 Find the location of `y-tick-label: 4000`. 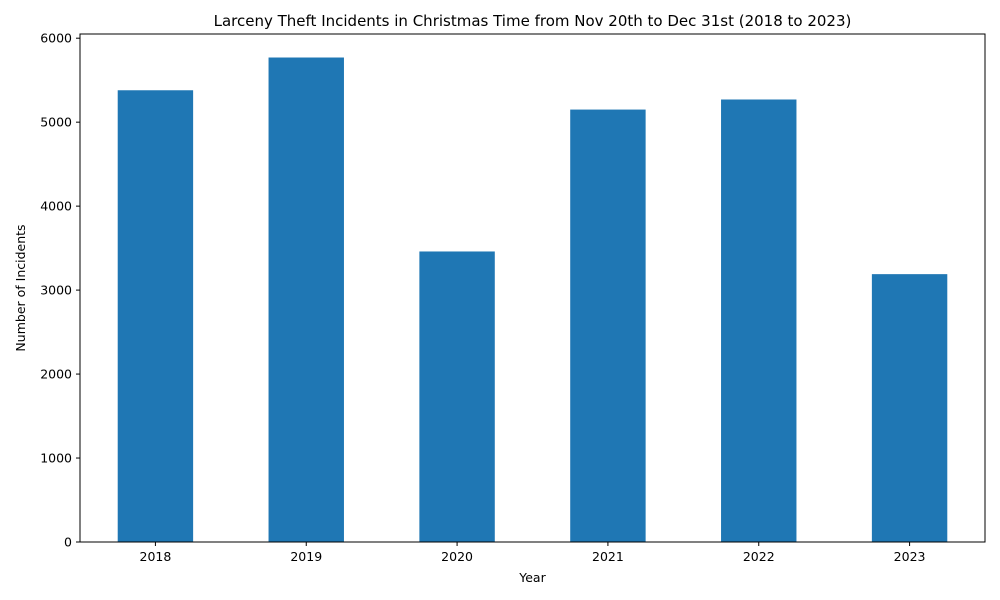

y-tick-label: 4000 is located at coordinates (56, 206).